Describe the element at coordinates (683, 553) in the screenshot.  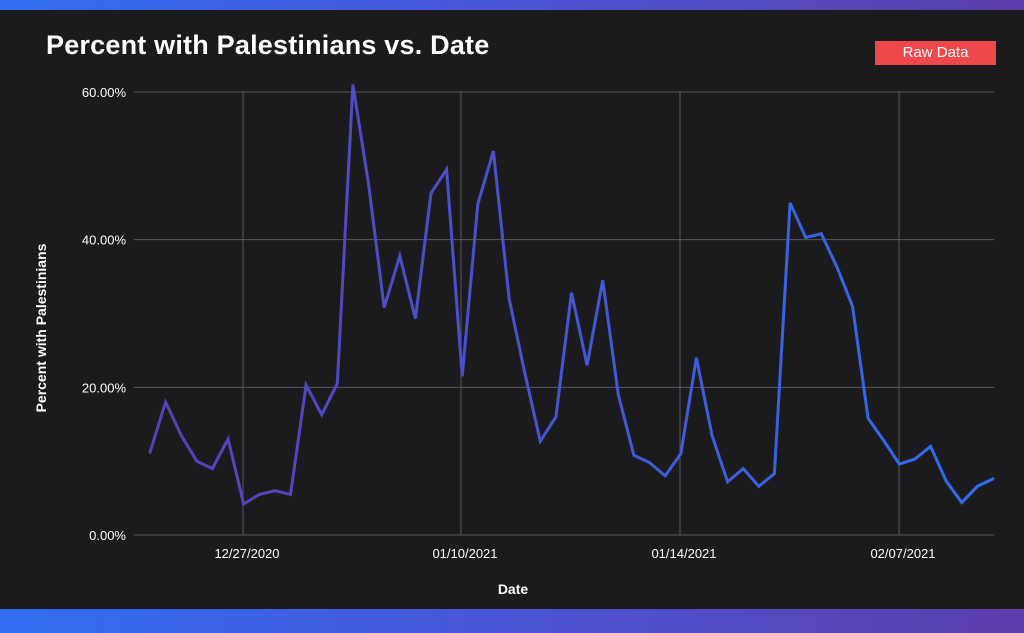
I see `x-tick-label: 01/14/2021` at that location.